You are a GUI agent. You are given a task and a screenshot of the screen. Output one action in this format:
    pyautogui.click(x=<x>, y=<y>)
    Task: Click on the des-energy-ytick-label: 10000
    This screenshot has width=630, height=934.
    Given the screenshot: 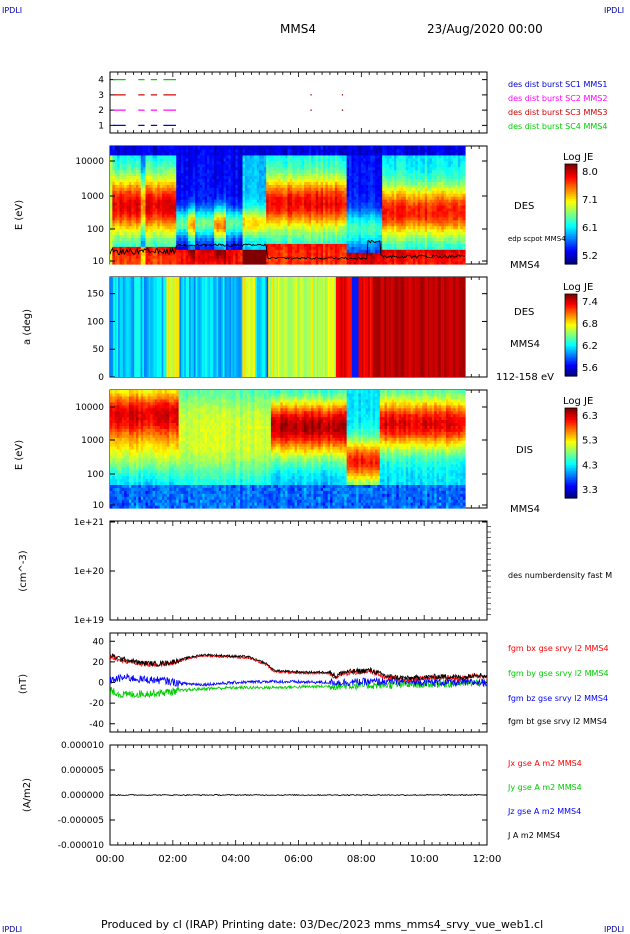 What is the action you would take?
    pyautogui.click(x=89, y=162)
    